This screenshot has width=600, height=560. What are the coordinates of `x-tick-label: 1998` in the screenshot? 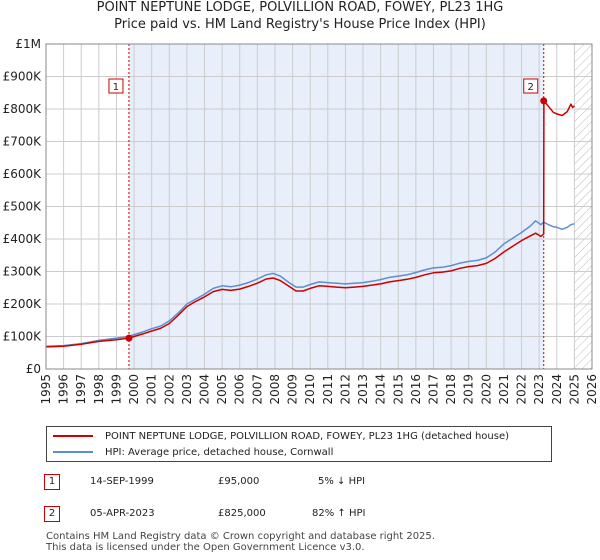 It's located at (99, 389).